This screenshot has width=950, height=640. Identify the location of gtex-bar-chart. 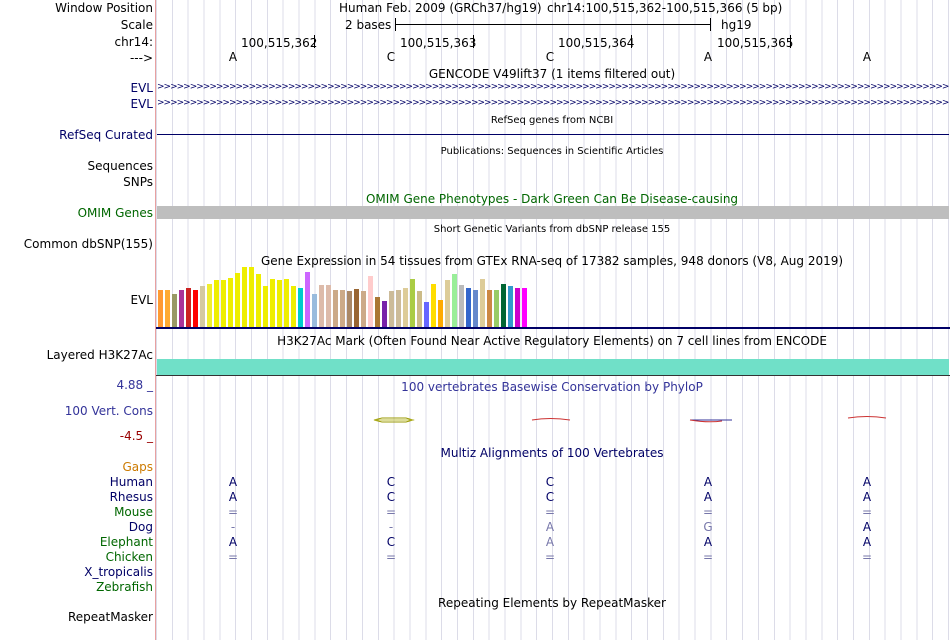
(347, 297).